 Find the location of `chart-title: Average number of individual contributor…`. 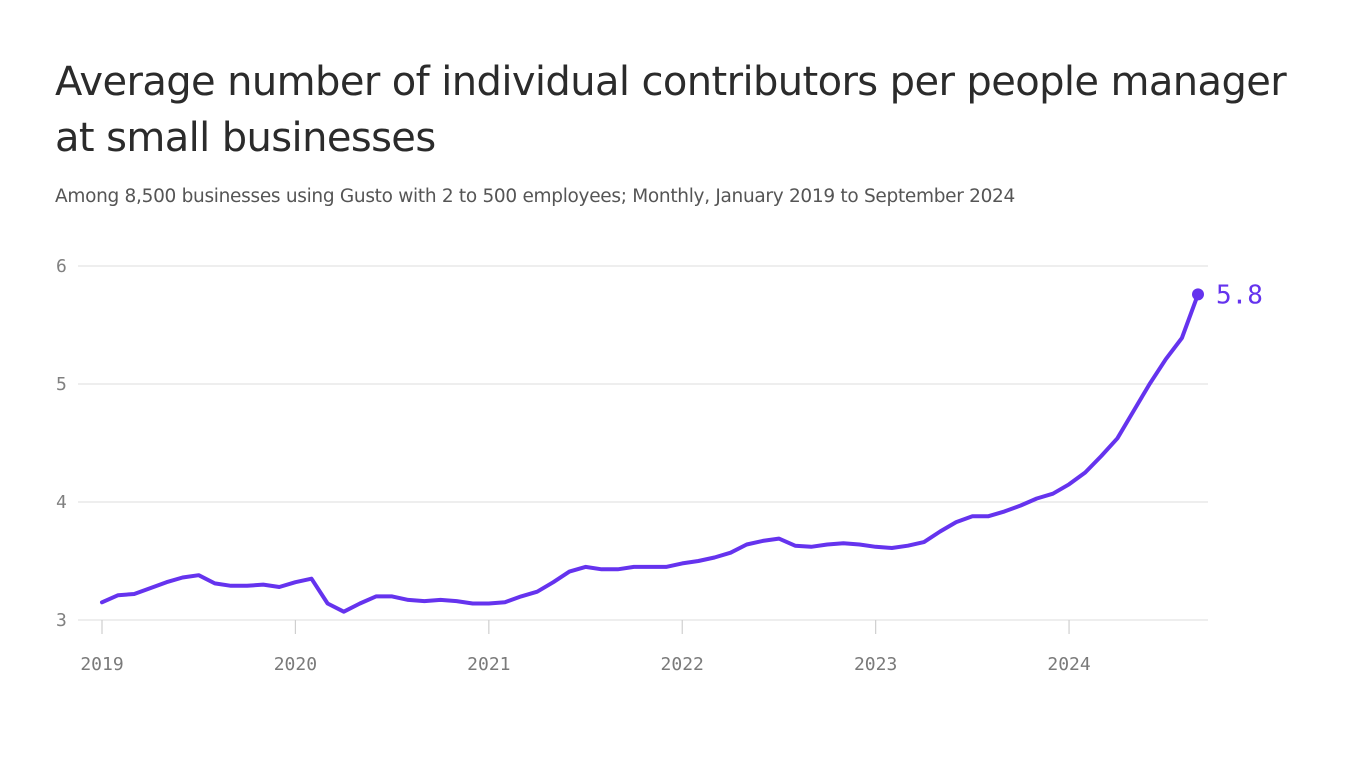

chart-title: Average number of individual contributor… is located at coordinates (671, 110).